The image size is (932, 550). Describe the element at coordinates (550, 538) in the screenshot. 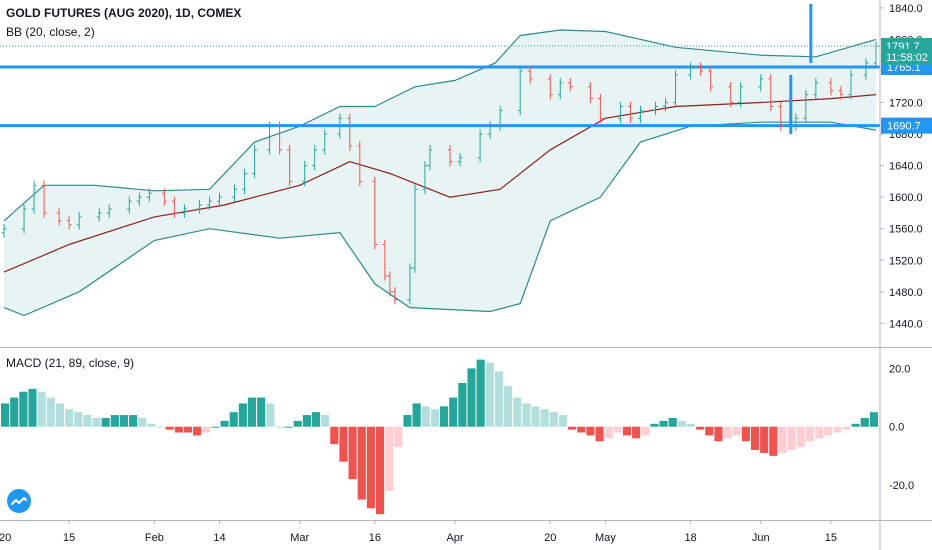

I see `time-tick-label: 20` at that location.